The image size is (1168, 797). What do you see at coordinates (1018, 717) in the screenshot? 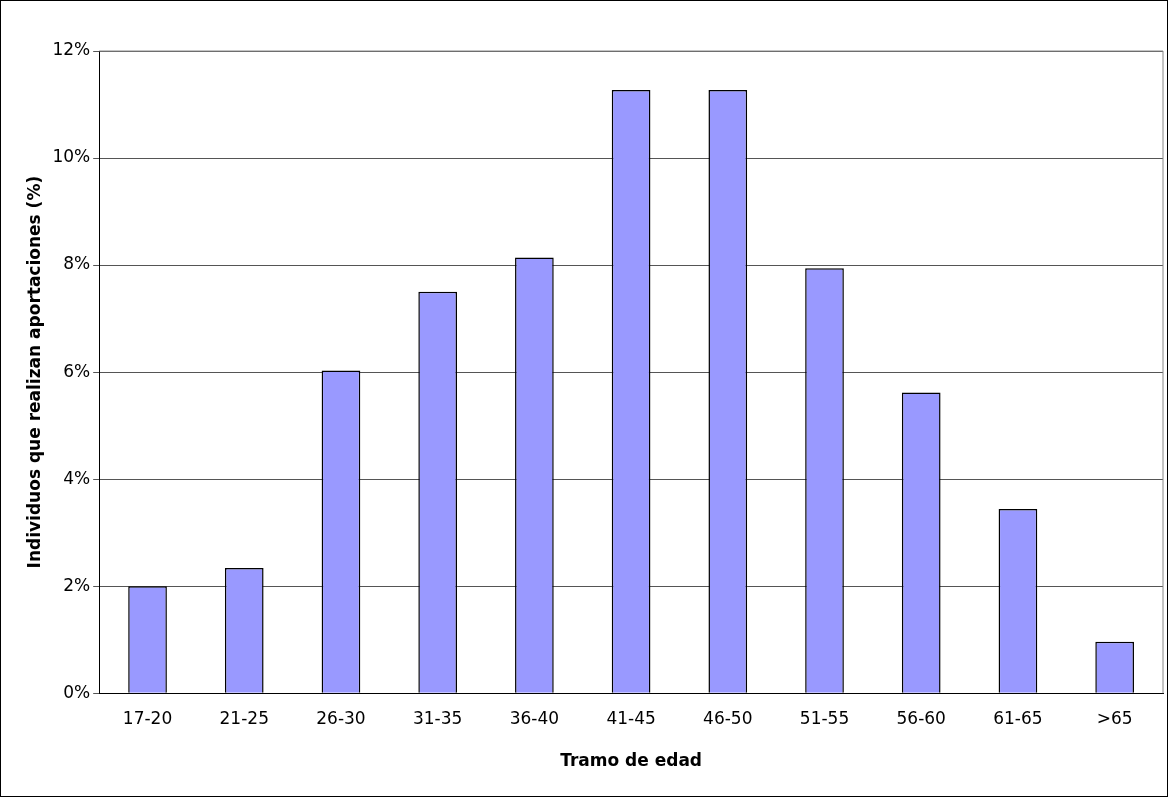
I see `x-tick-label: 61-65` at bounding box center [1018, 717].